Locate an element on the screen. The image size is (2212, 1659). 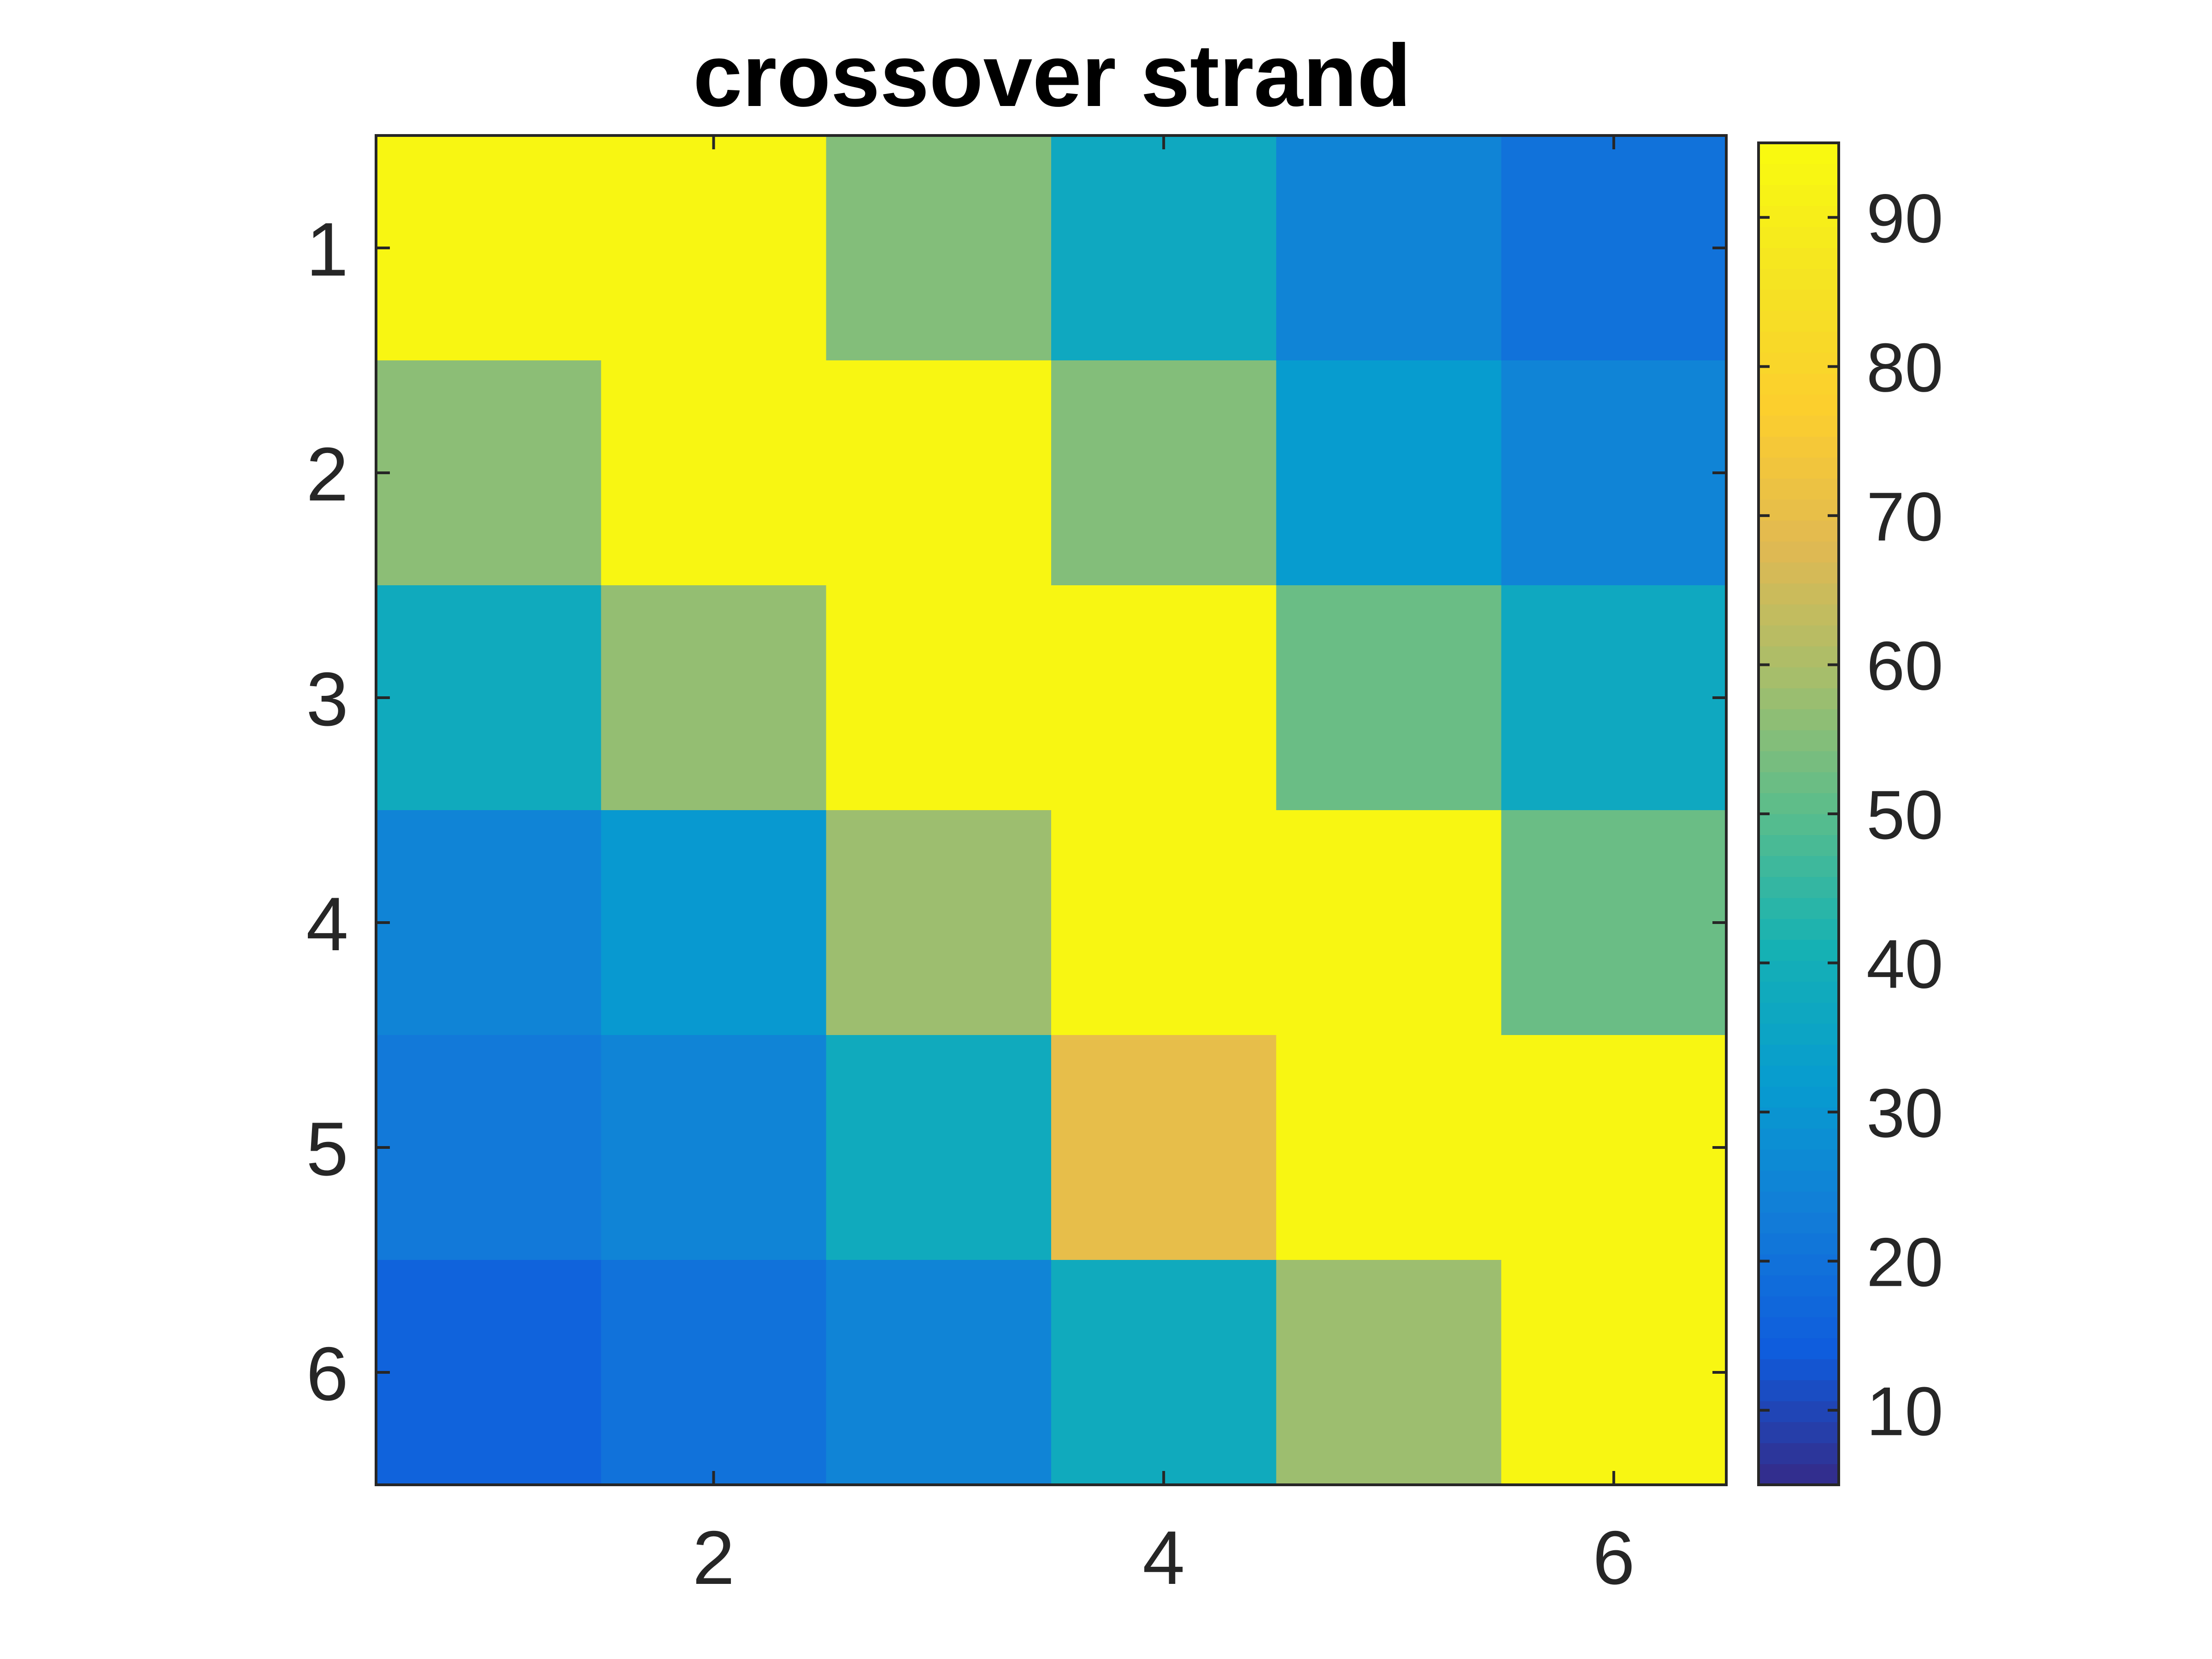
heatmap-cell-r2-c6 is located at coordinates (1614, 473).